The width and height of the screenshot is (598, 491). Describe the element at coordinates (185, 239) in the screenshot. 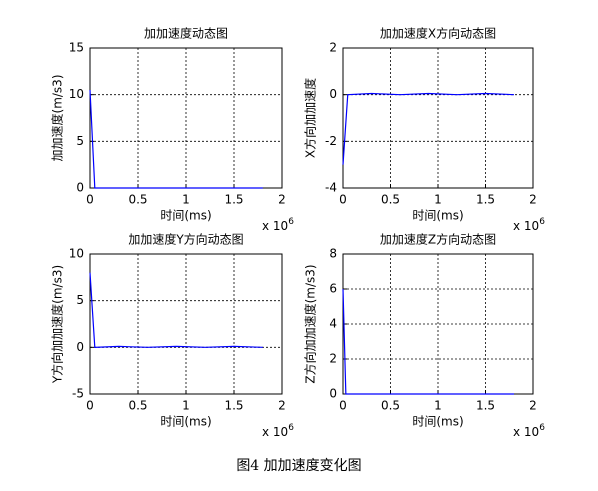

I see `subplot-title: 加加速度Y方向动态图` at that location.